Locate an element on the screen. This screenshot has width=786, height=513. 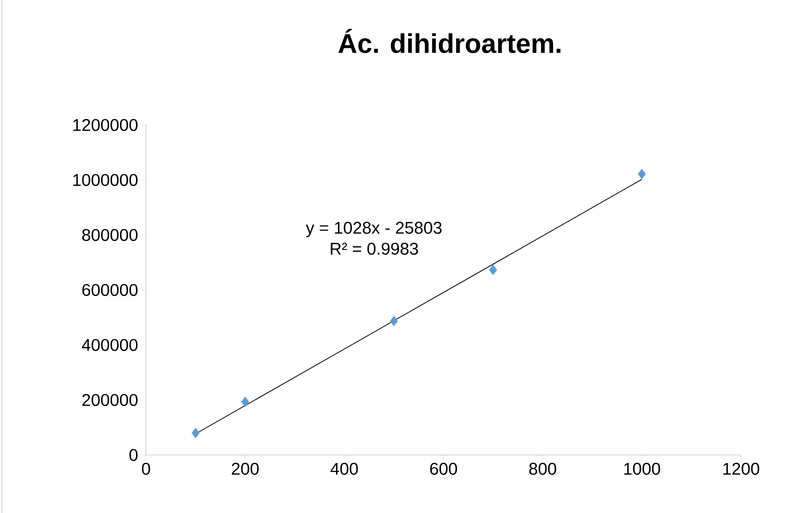
x-tick-label: 1000 is located at coordinates (642, 468).